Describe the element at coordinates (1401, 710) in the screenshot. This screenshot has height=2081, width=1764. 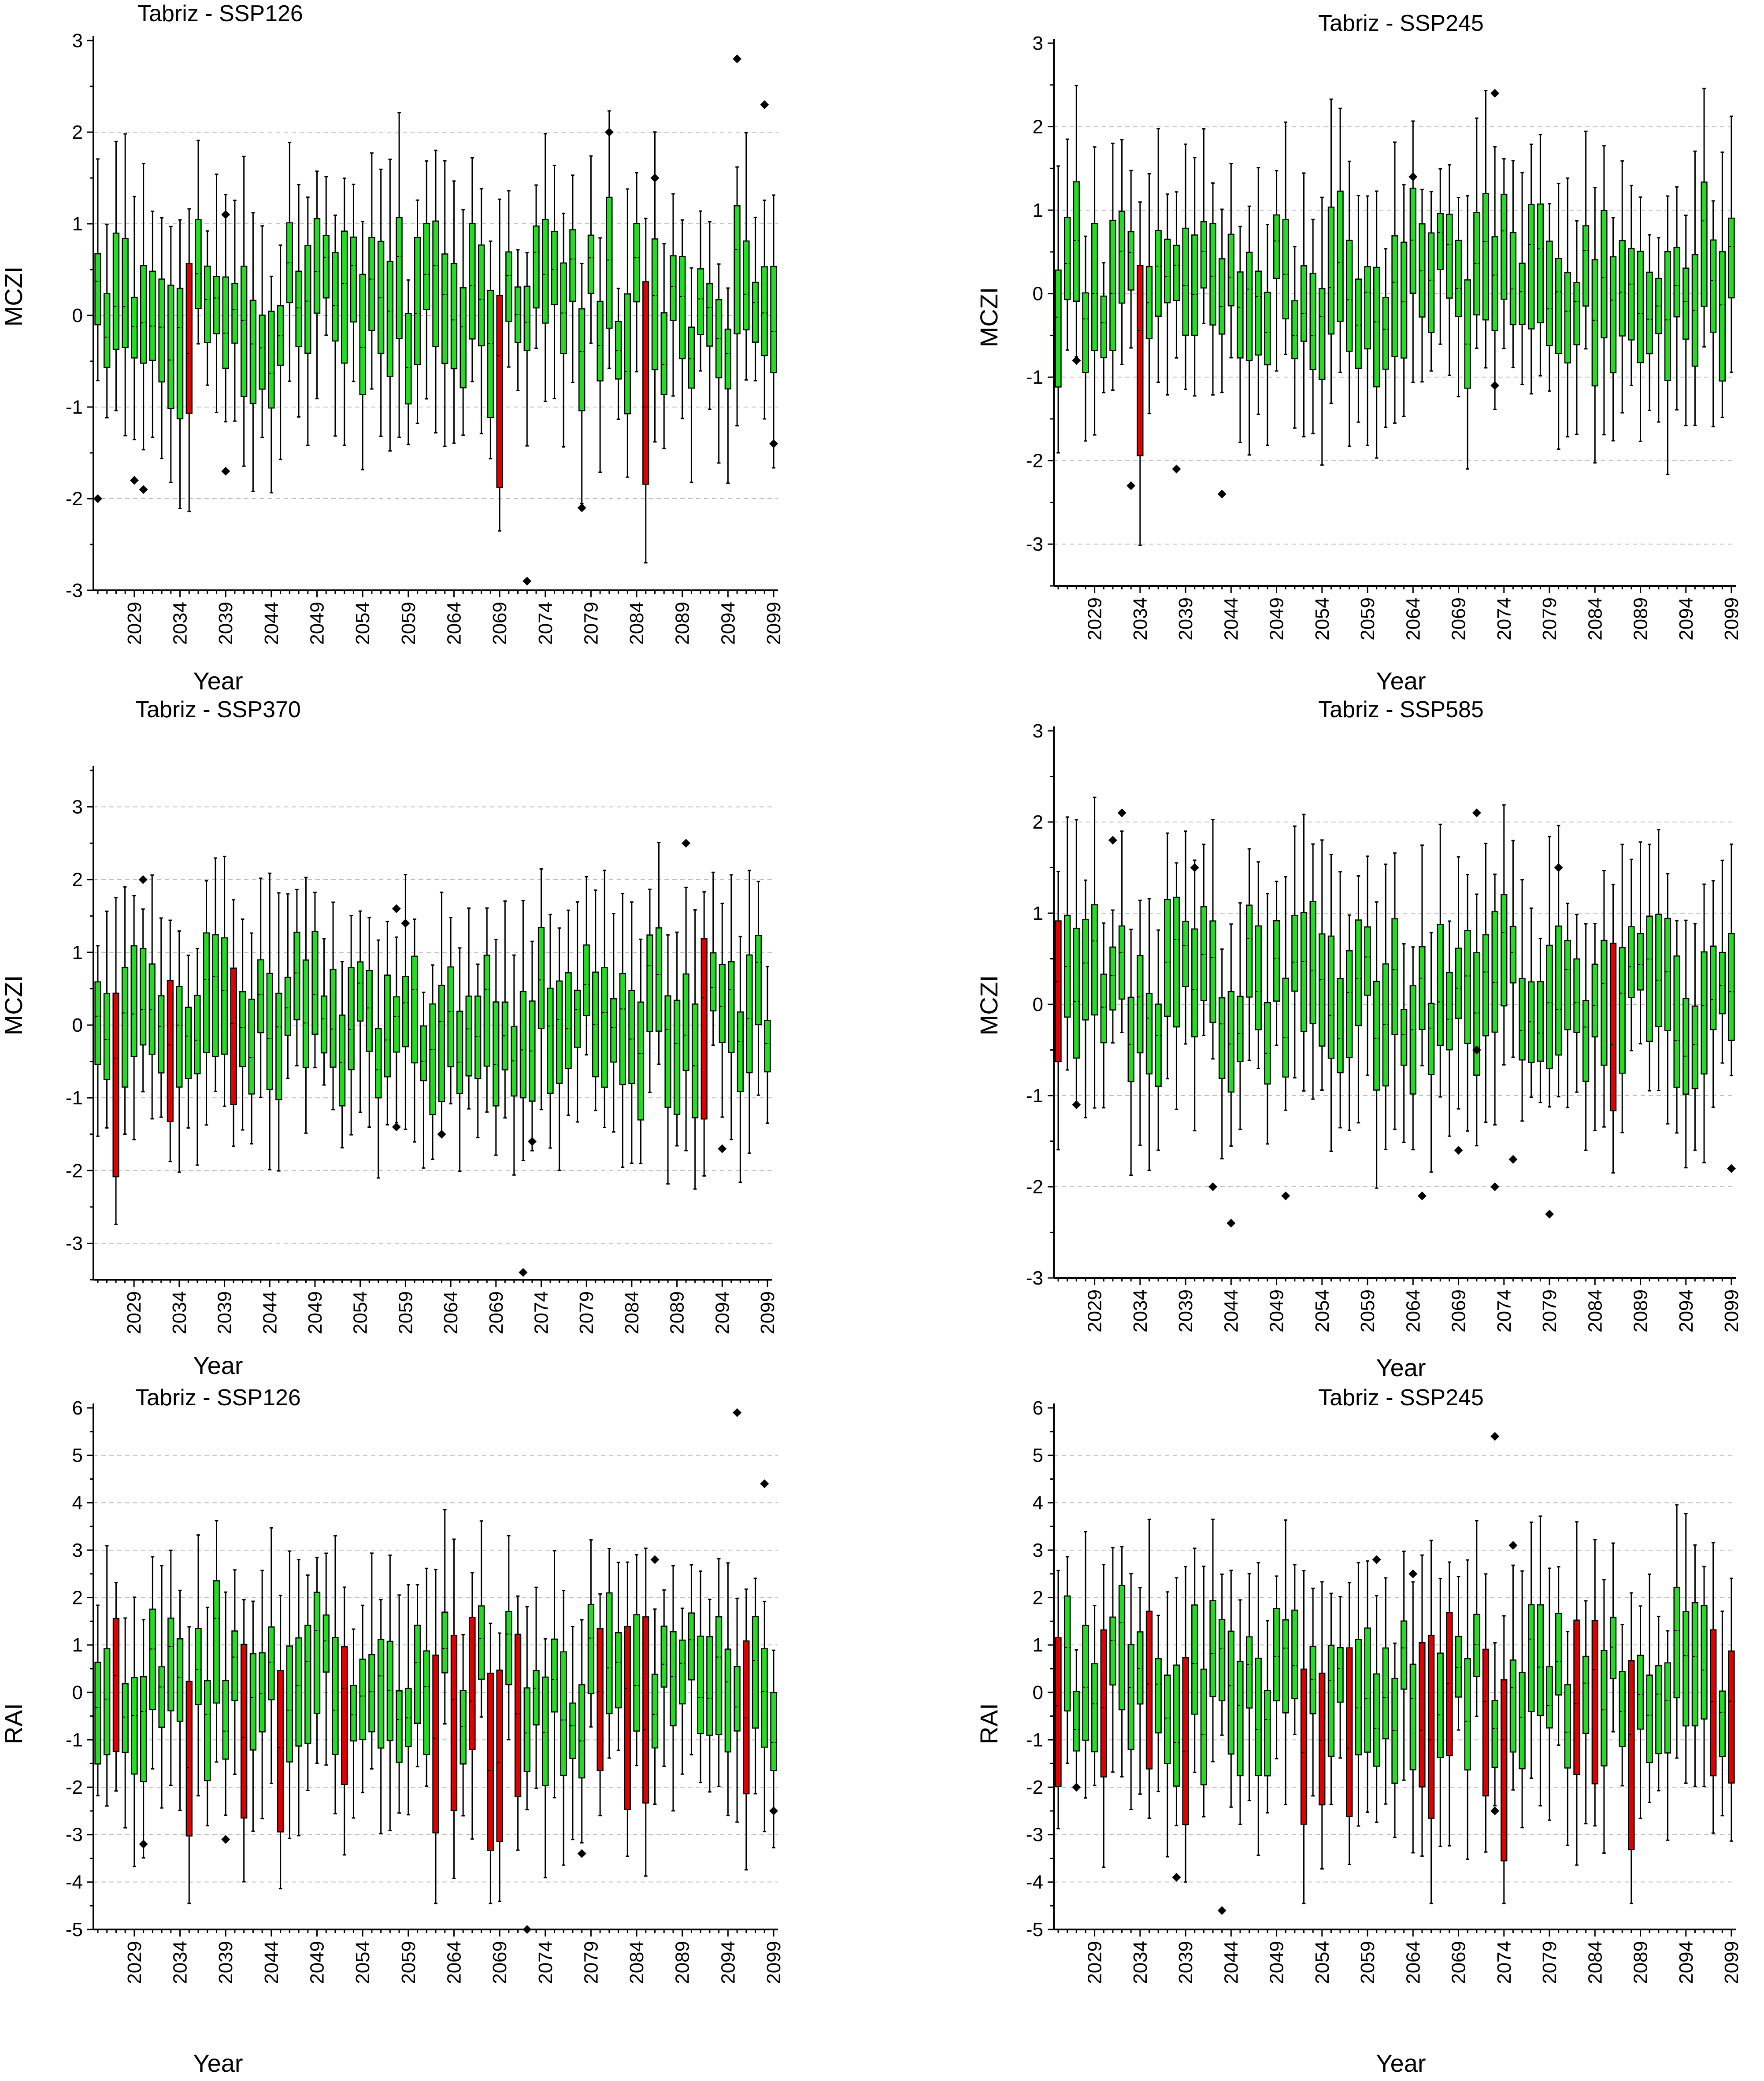
I see `chart-title: Tabriz - SSP585` at that location.